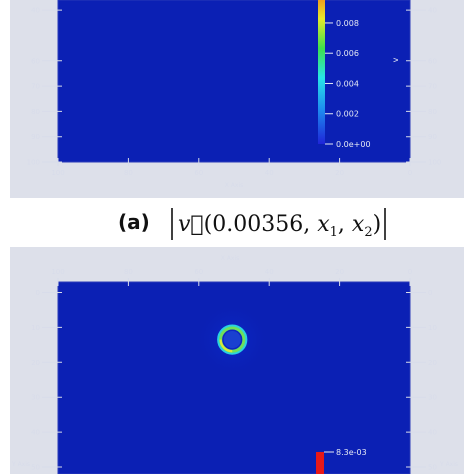  What do you see at coordinates (35, 363) in the screenshot?
I see `panel-b-left-y-tick-label: 20` at bounding box center [35, 363].